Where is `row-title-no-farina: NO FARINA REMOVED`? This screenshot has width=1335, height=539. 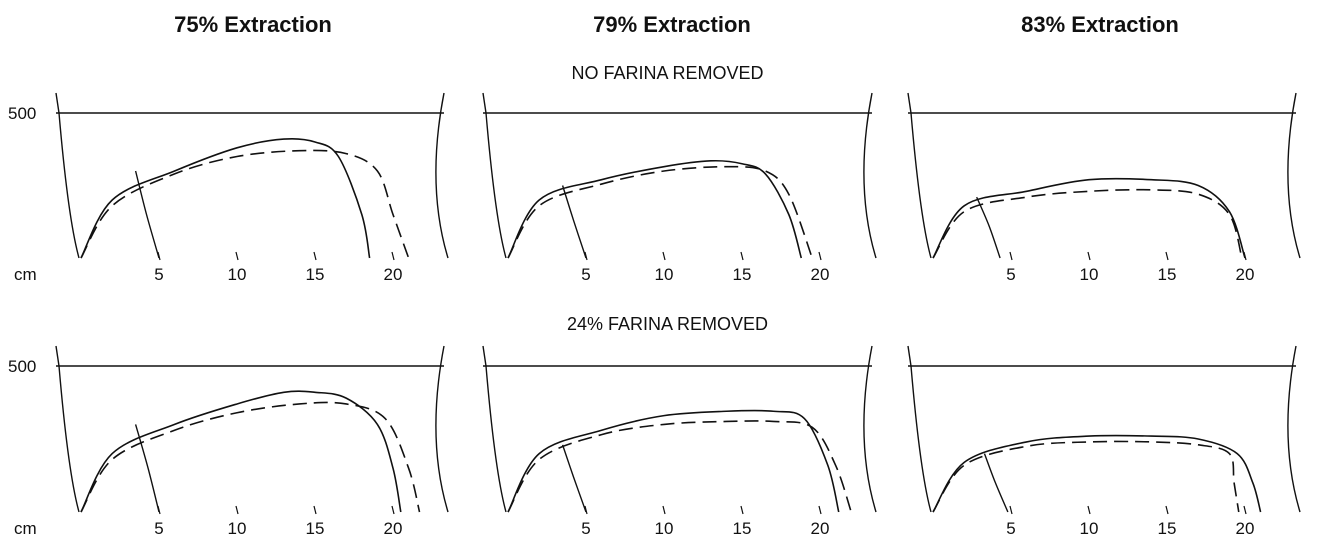 row-title-no-farina: NO FARINA REMOVED is located at coordinates (667, 73).